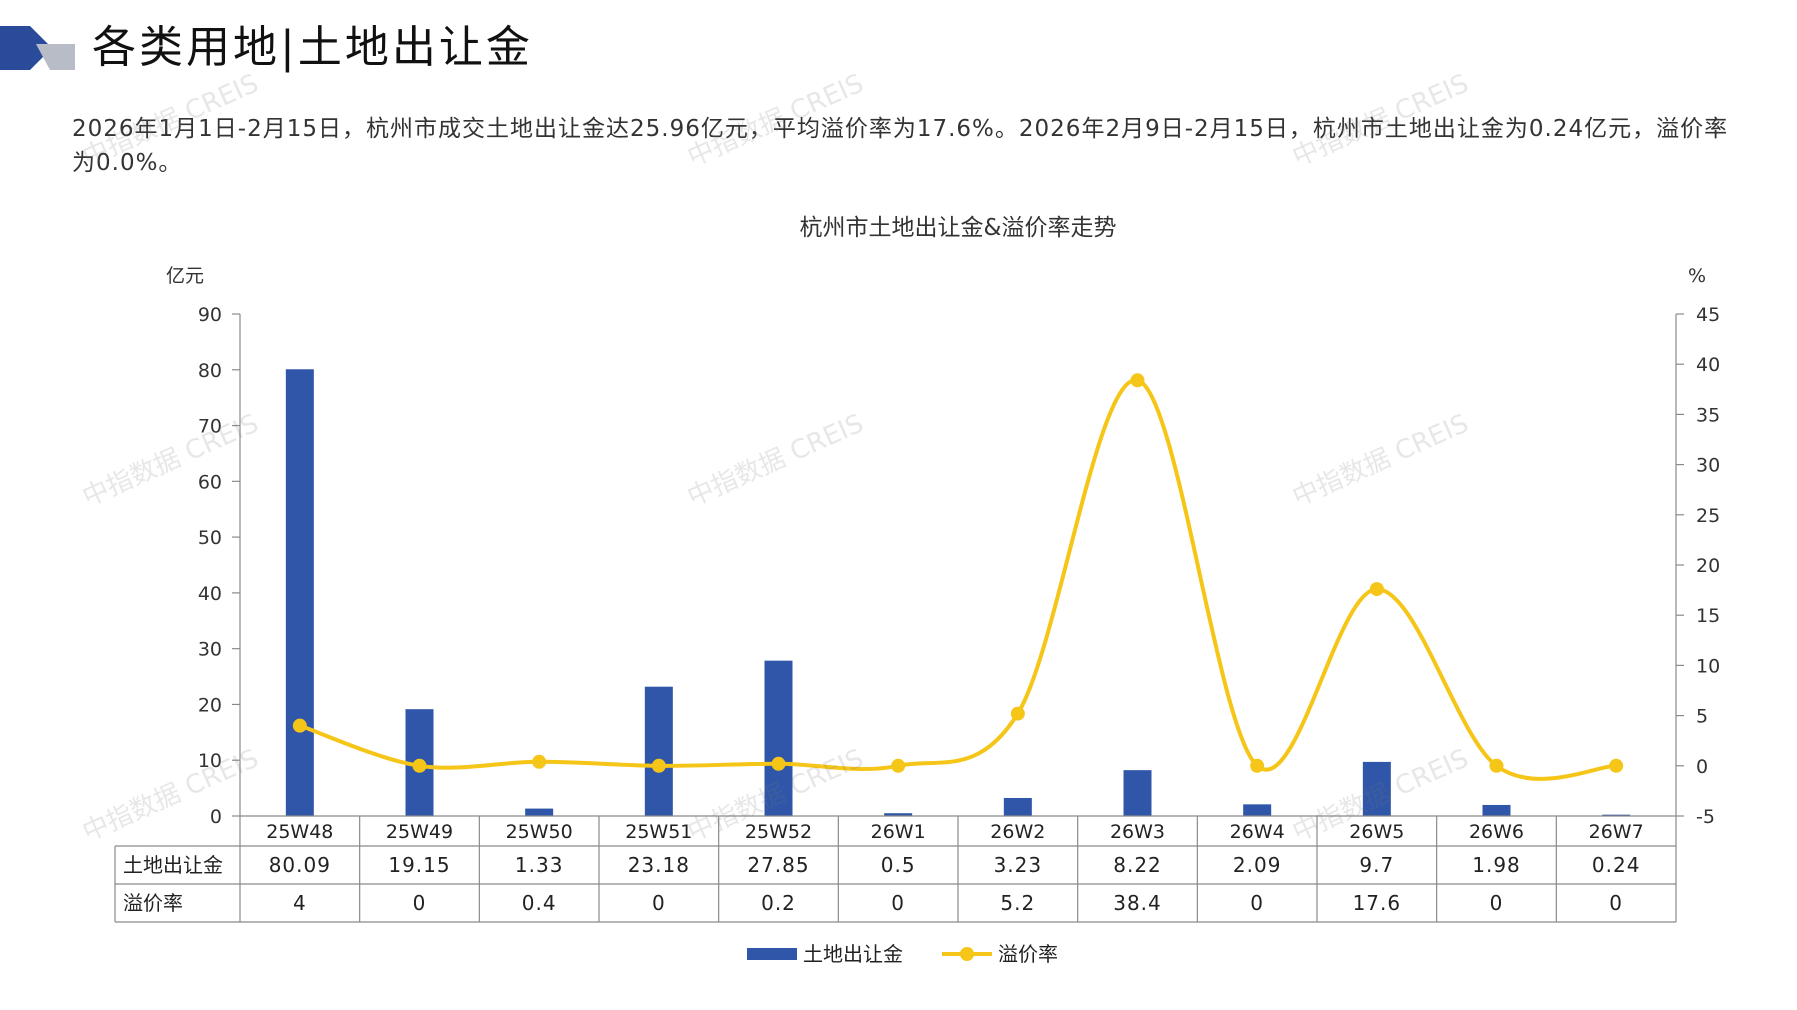 Image resolution: width=1797 pixels, height=1010 pixels. I want to click on table-value-revenue: 0.5, so click(898, 865).